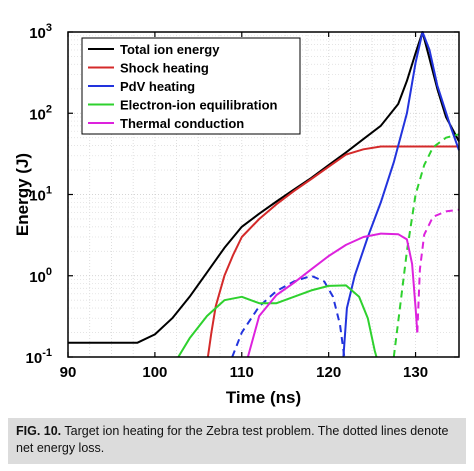 The width and height of the screenshot is (474, 471). What do you see at coordinates (164, 68) in the screenshot?
I see `legend-label: Shock heating` at bounding box center [164, 68].